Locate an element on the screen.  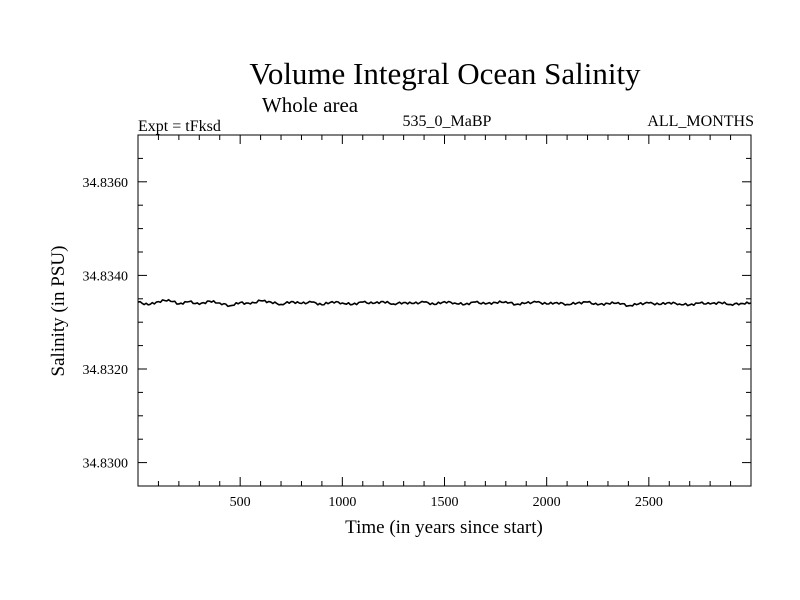
x-axis-tick-labels: 500 1000 1500 2000 2500 is located at coordinates (446, 502).